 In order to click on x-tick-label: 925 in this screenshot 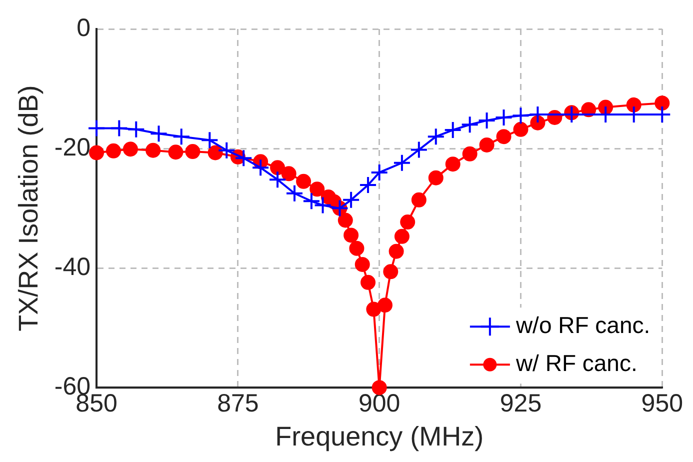, I will do `click(521, 403)`.